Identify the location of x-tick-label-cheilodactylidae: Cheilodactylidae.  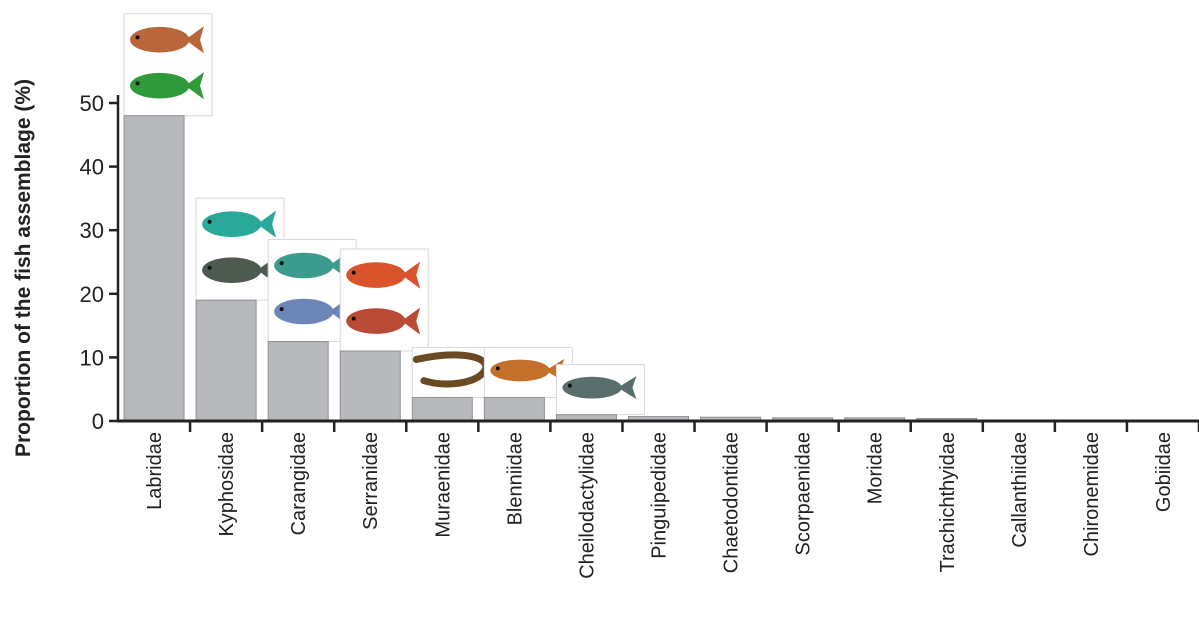
(587, 505).